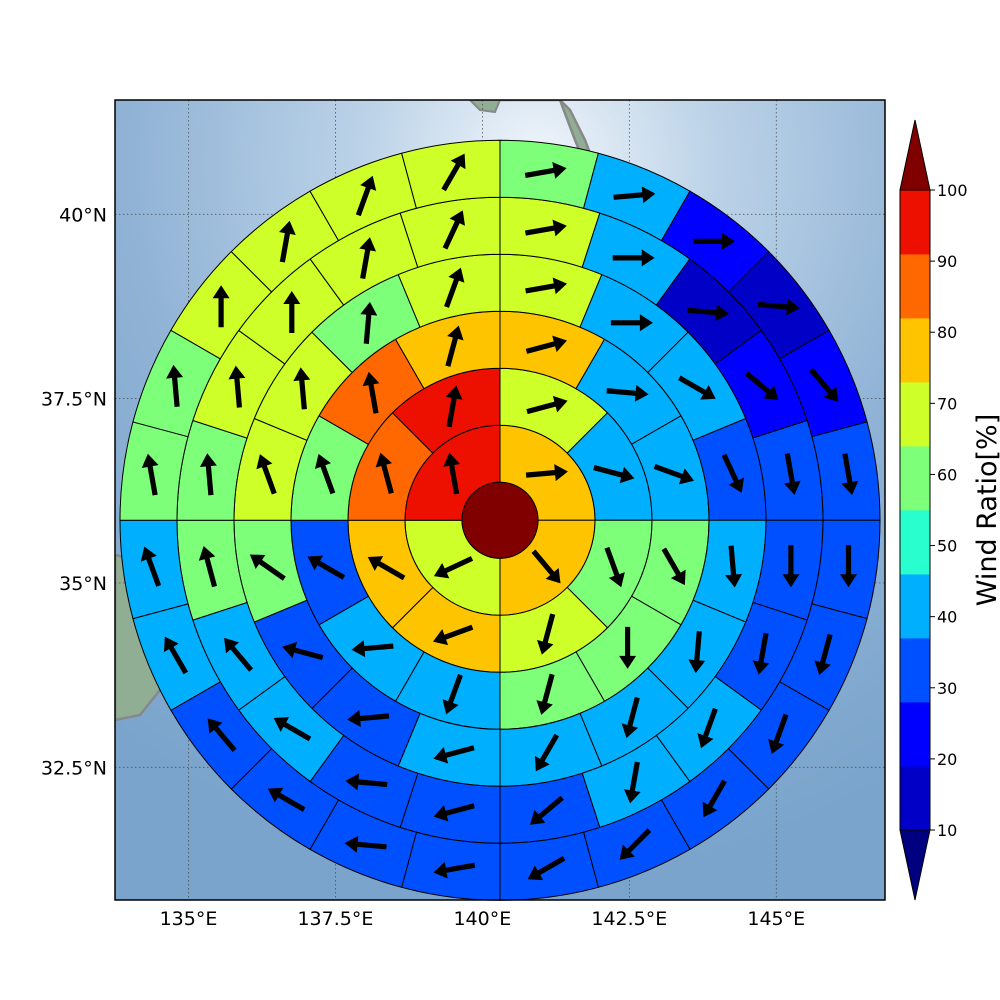 This screenshot has height=1000, width=1000. Describe the element at coordinates (915, 155) in the screenshot. I see `colorbar-extend-top` at that location.